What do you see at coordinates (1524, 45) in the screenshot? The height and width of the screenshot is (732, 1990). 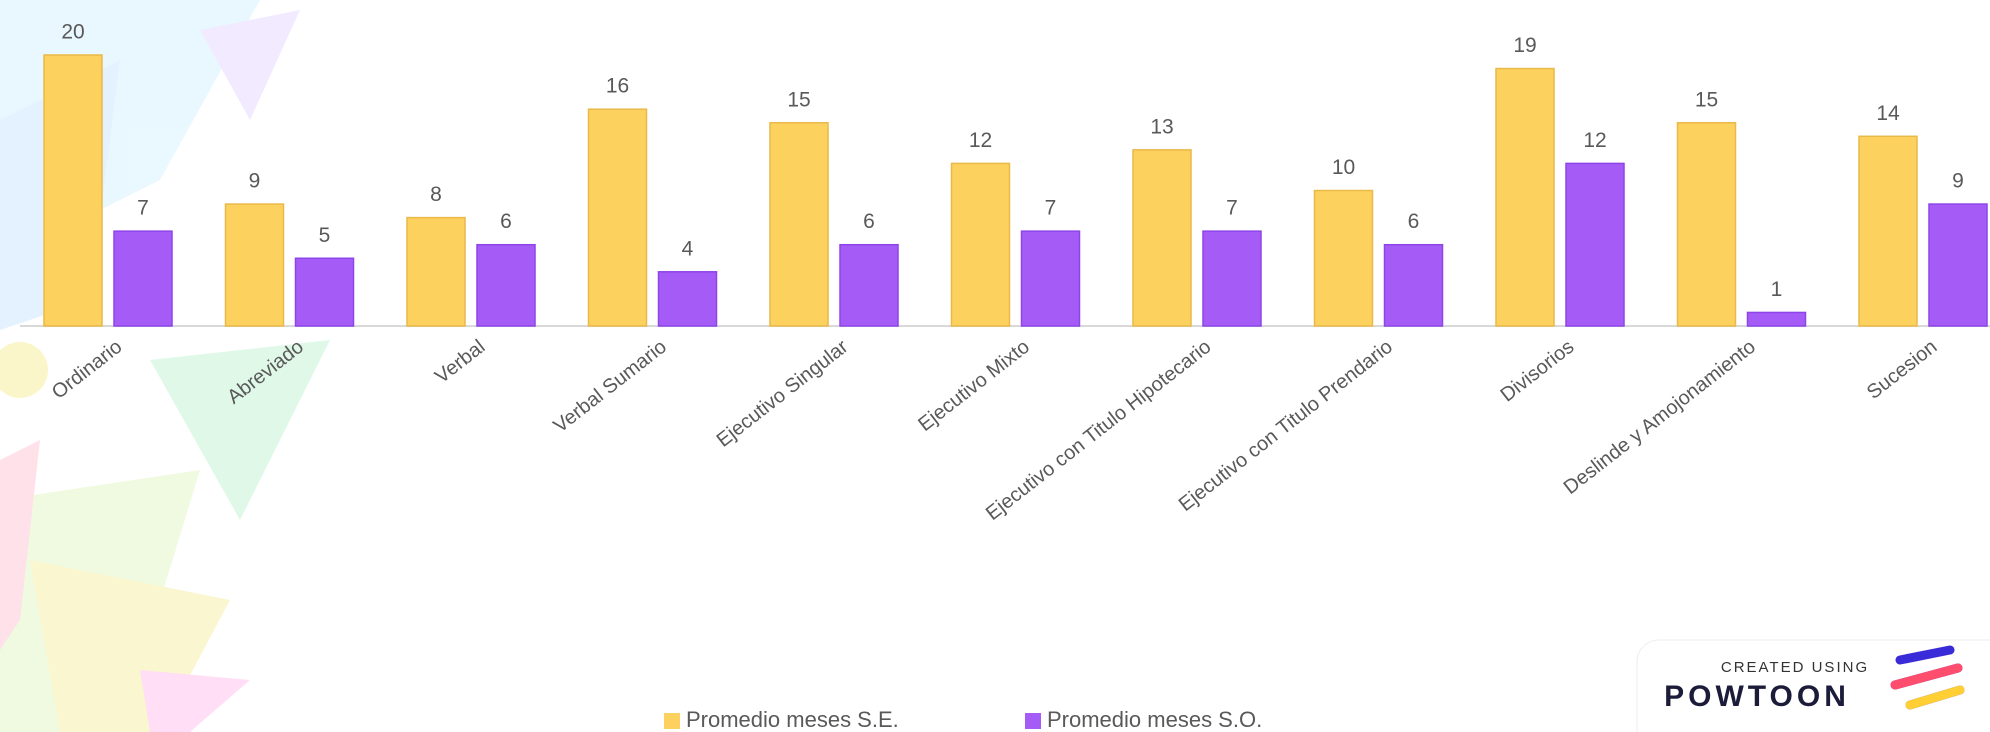 I see `value-label: 19` at bounding box center [1524, 45].